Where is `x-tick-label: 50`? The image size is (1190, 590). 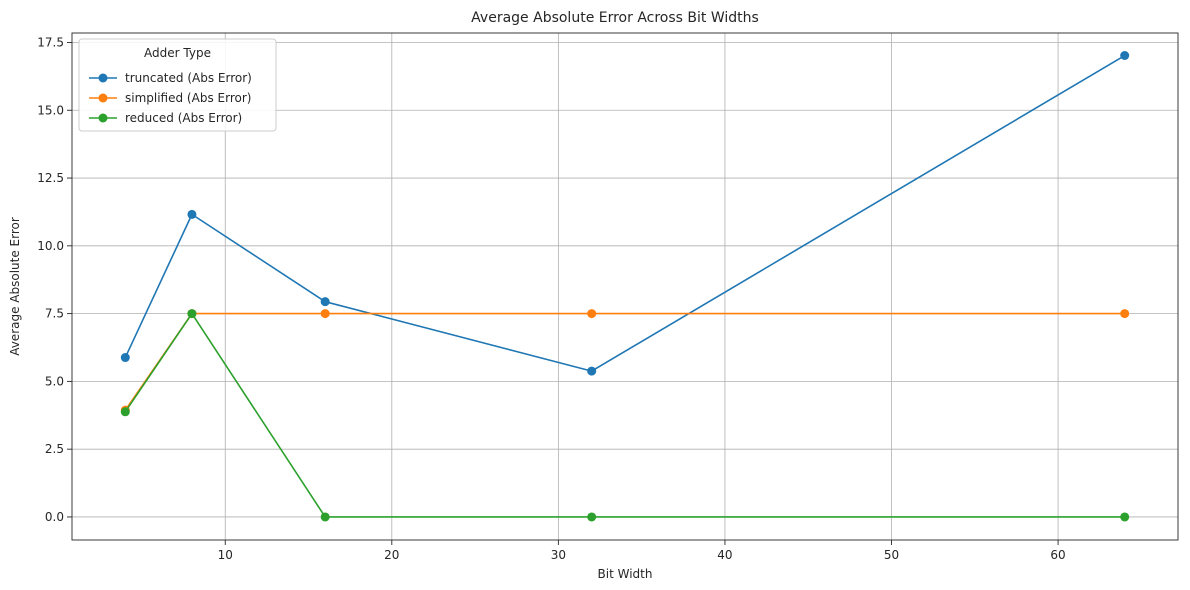 x-tick-label: 50 is located at coordinates (891, 555).